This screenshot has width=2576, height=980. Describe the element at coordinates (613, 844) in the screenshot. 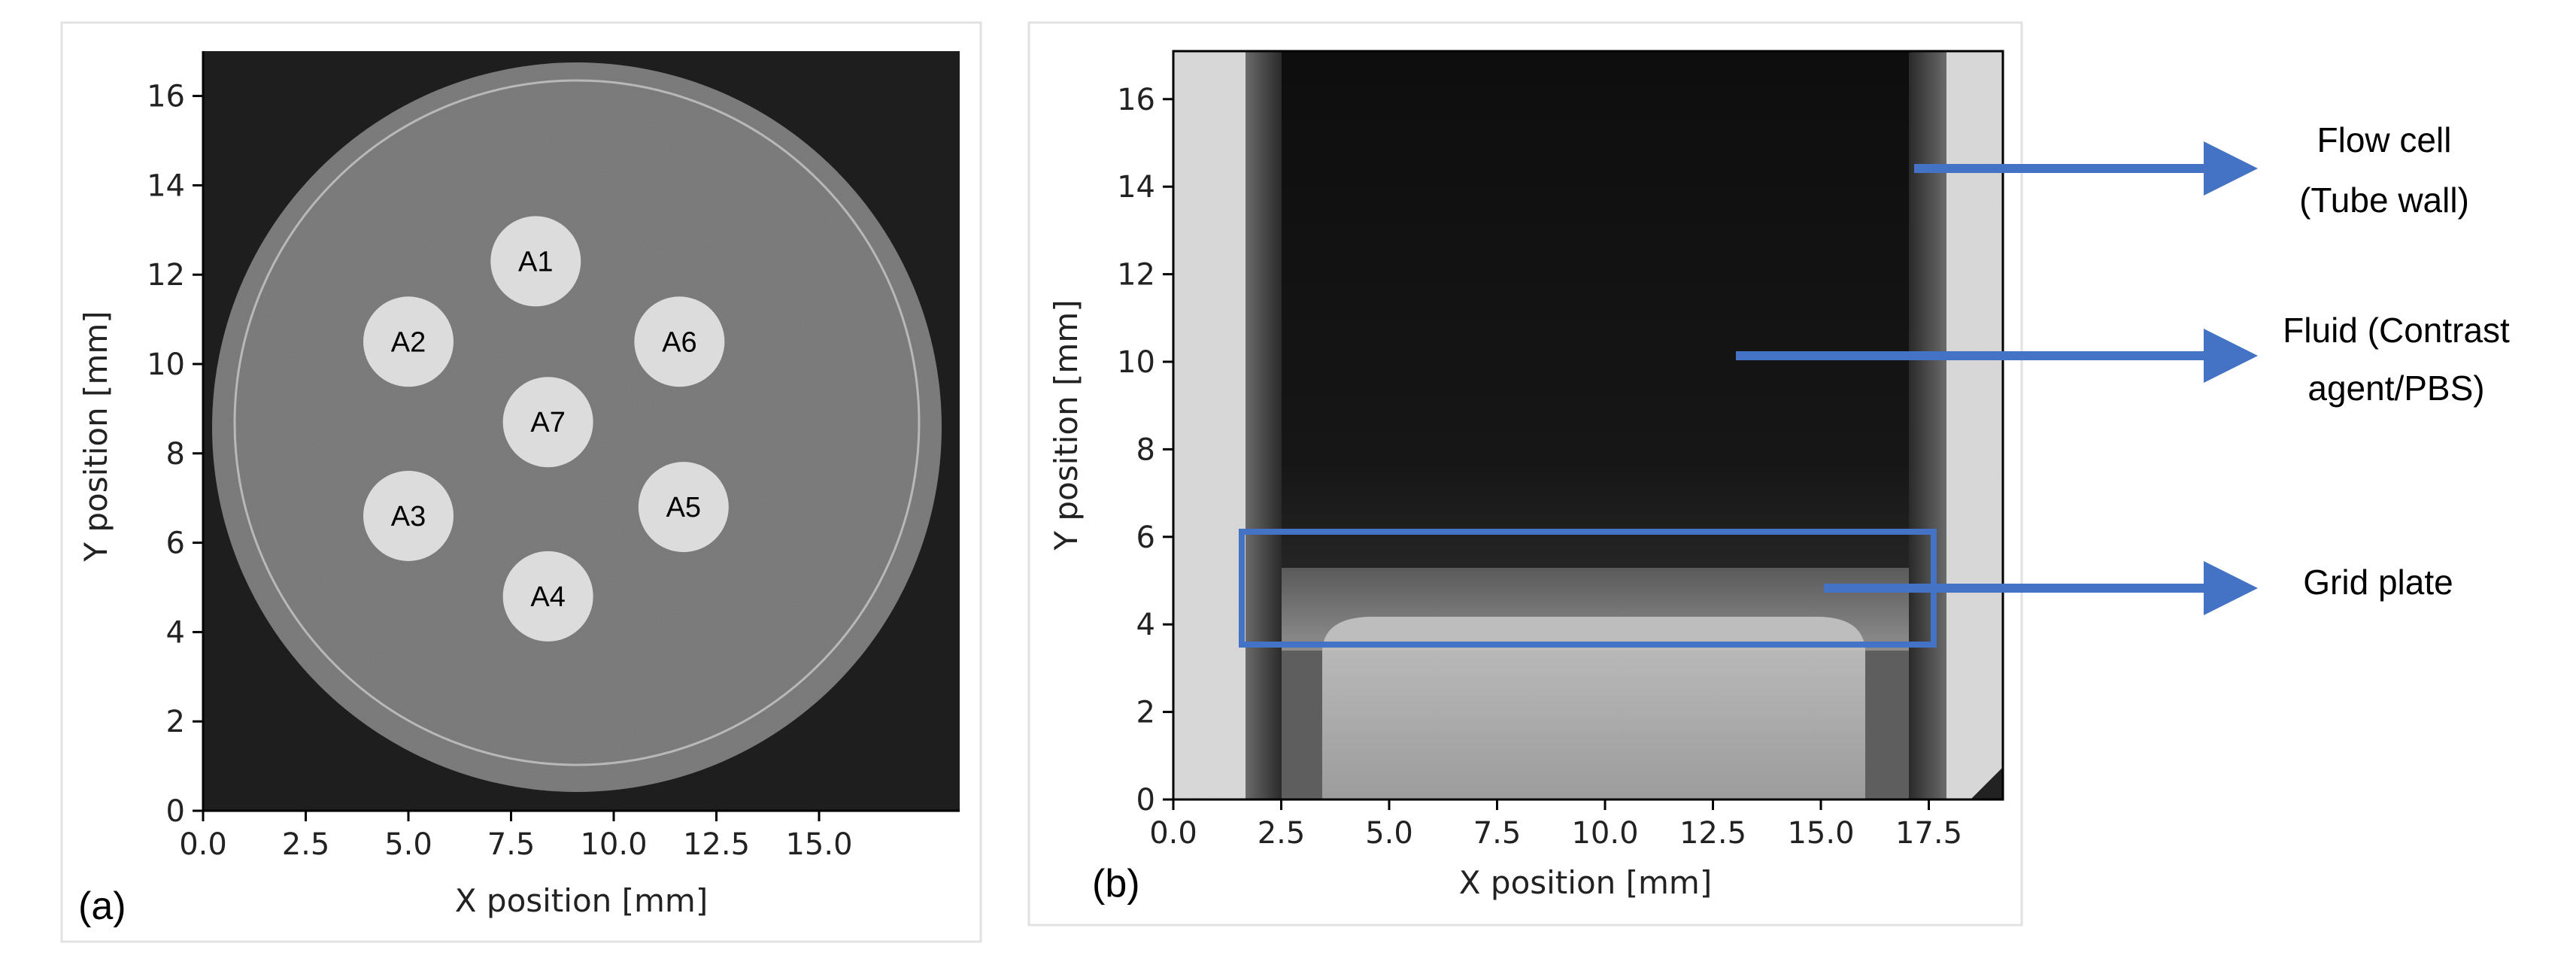

I see `panel-a-xtick-label: 10.0` at that location.